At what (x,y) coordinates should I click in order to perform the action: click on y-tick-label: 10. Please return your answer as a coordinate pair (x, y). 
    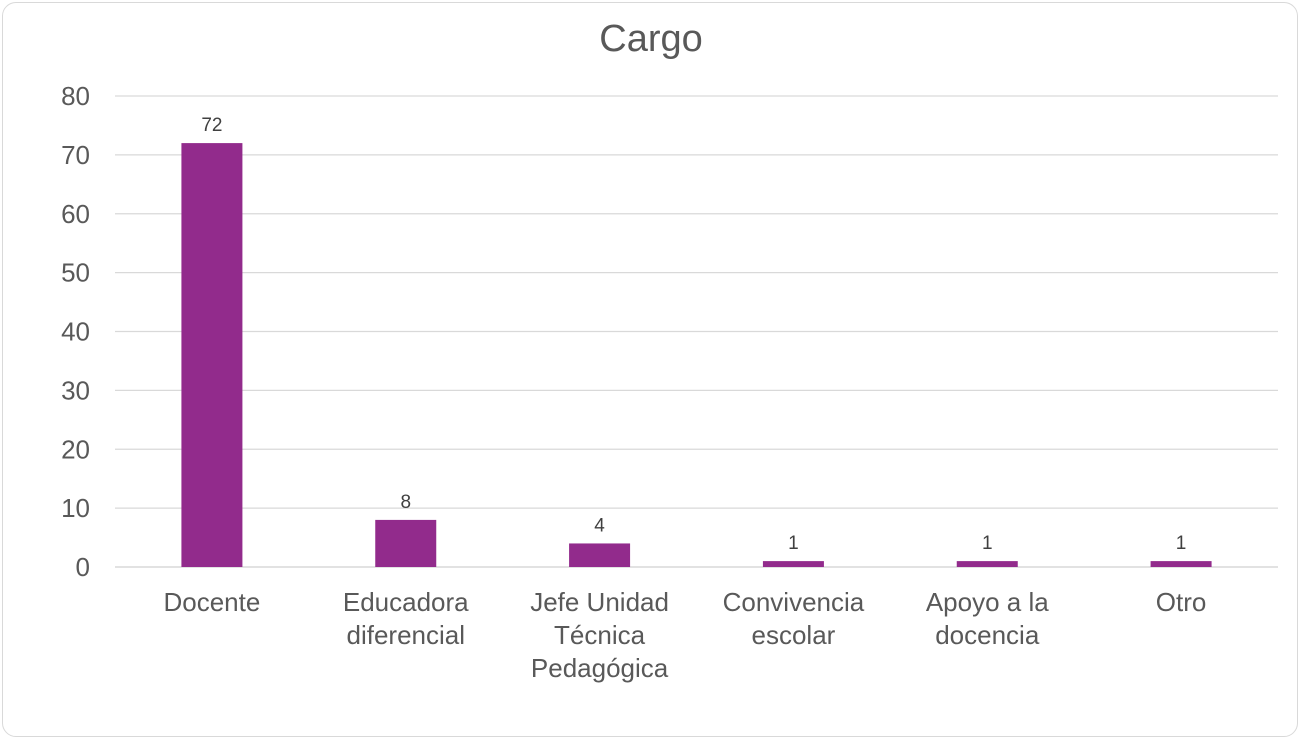
    Looking at the image, I should click on (75, 508).